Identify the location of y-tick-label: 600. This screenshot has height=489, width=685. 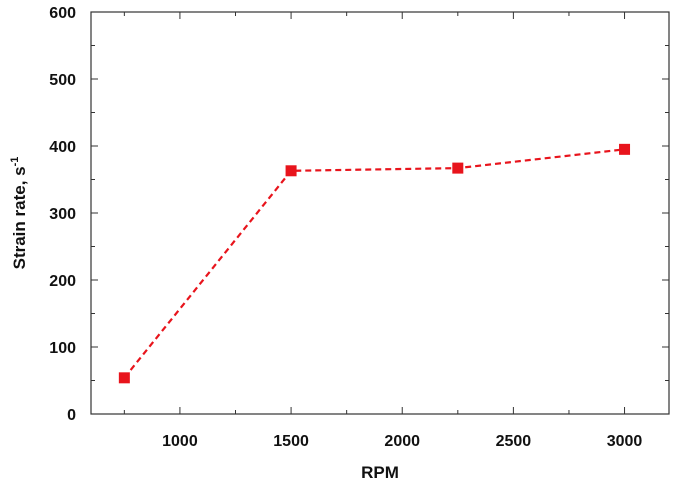
(62, 13).